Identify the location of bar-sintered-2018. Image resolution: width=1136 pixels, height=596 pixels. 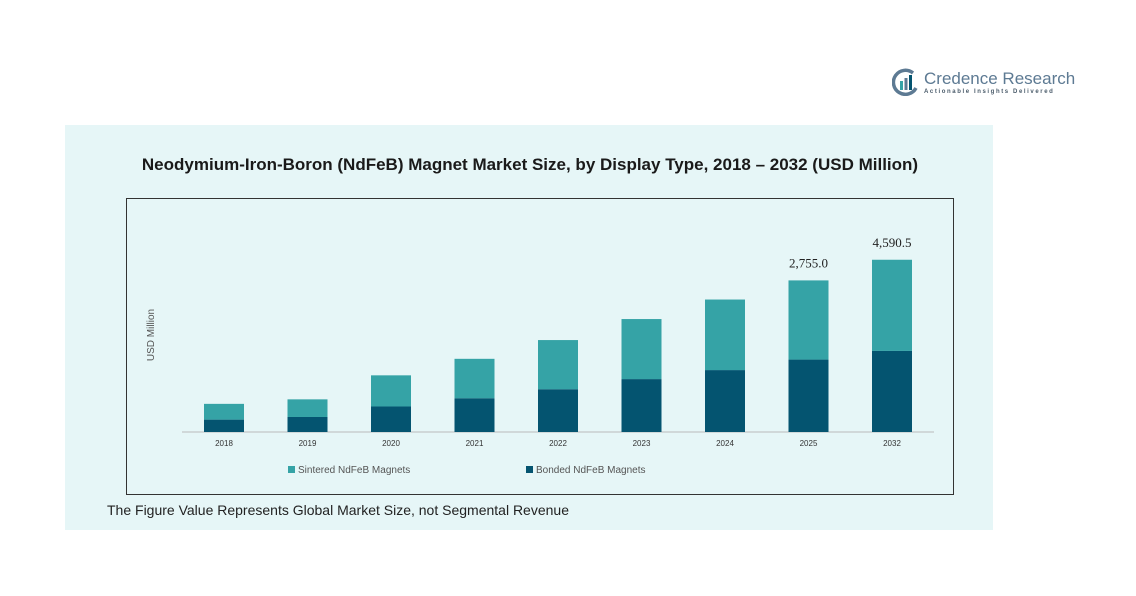
(224, 411).